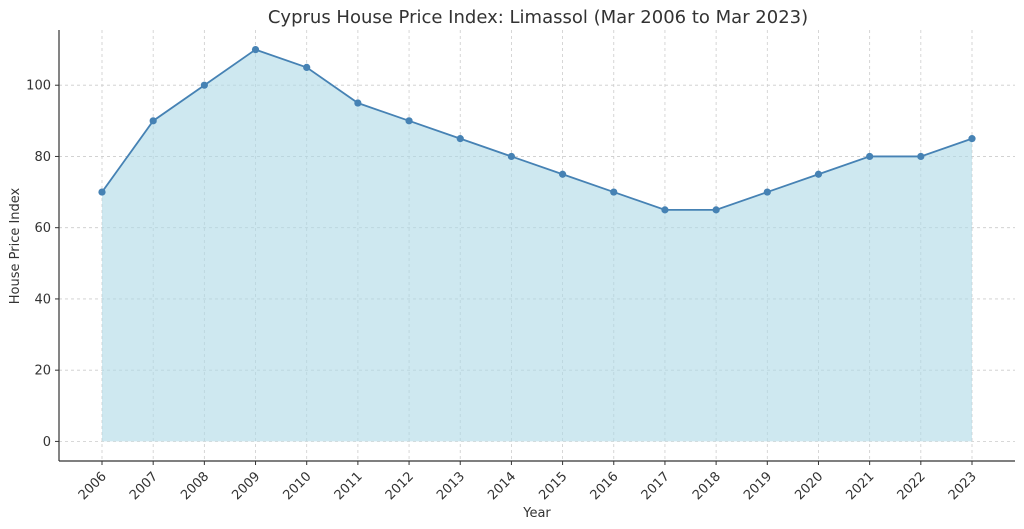 The image size is (1024, 529). Describe the element at coordinates (144, 486) in the screenshot. I see `x-tick-label: 2007` at that location.